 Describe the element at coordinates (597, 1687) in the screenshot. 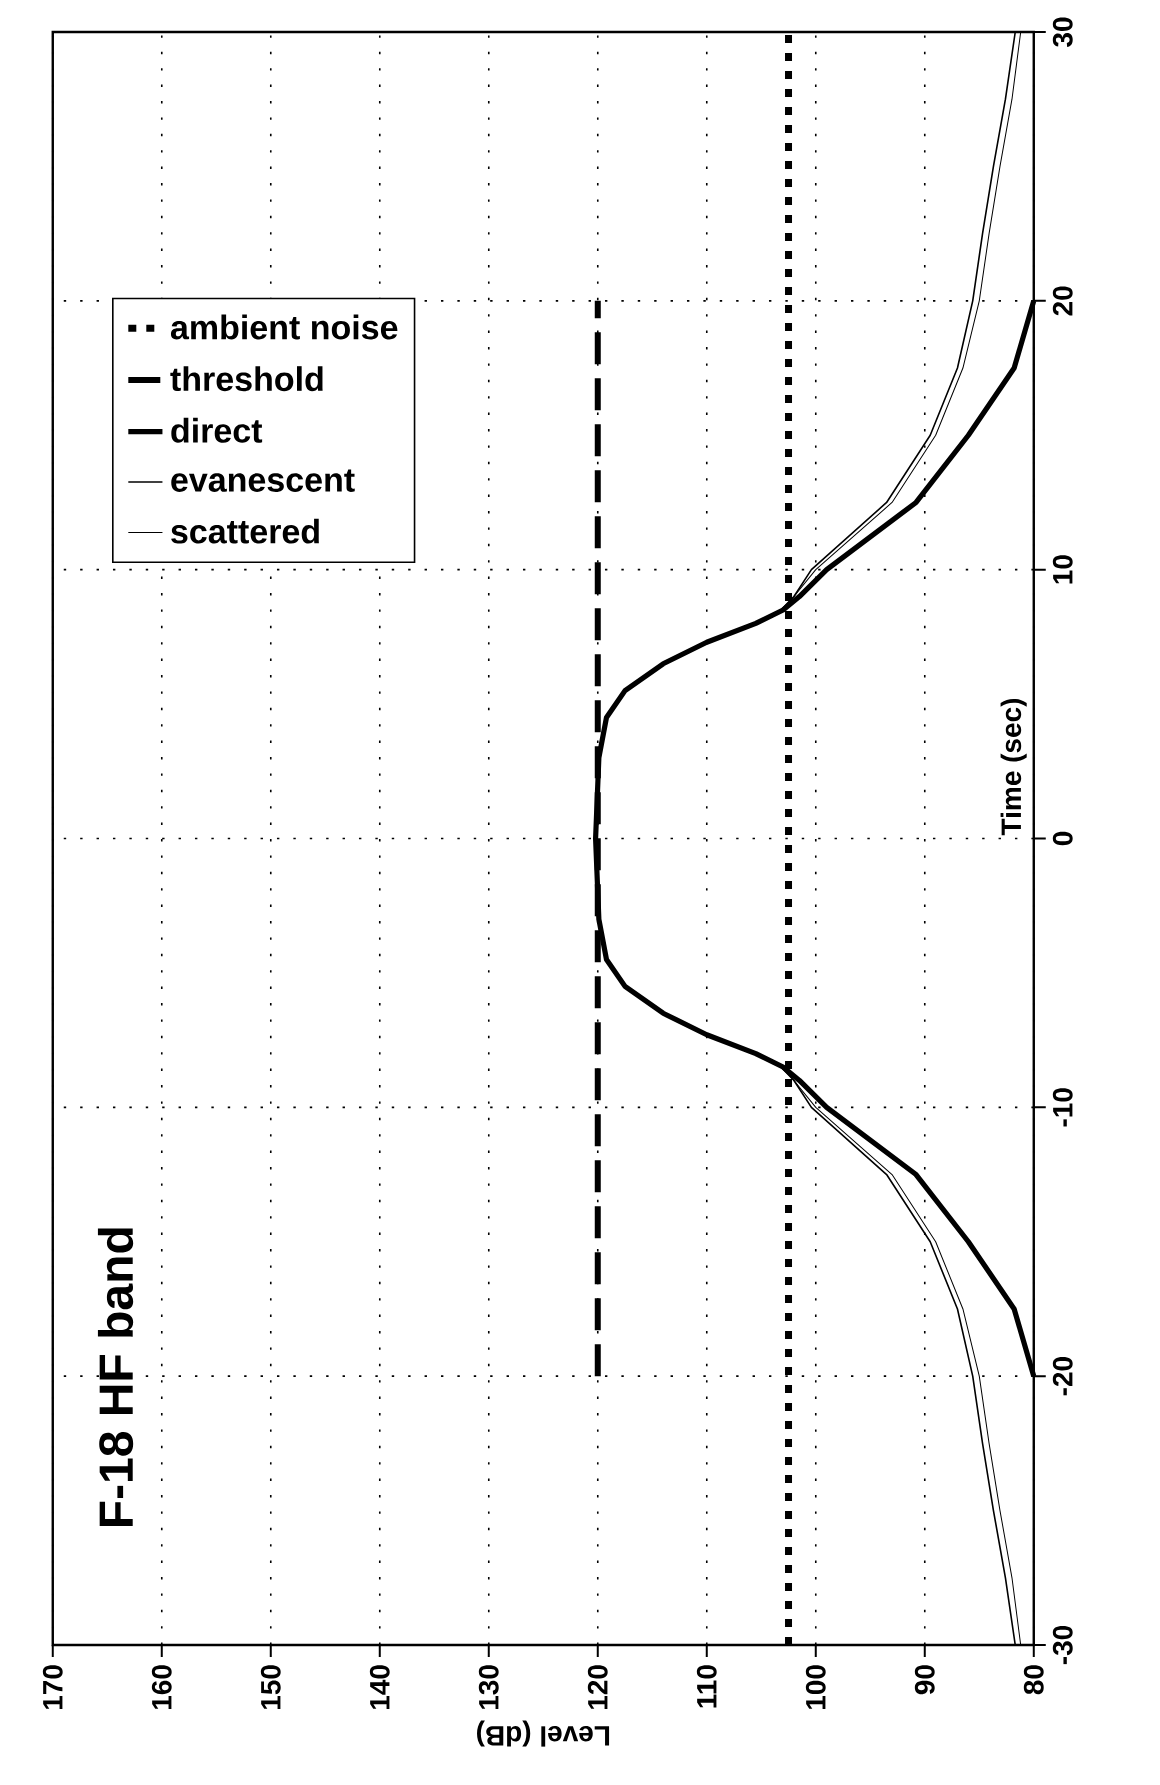

I see `x-tick-label: 120` at that location.